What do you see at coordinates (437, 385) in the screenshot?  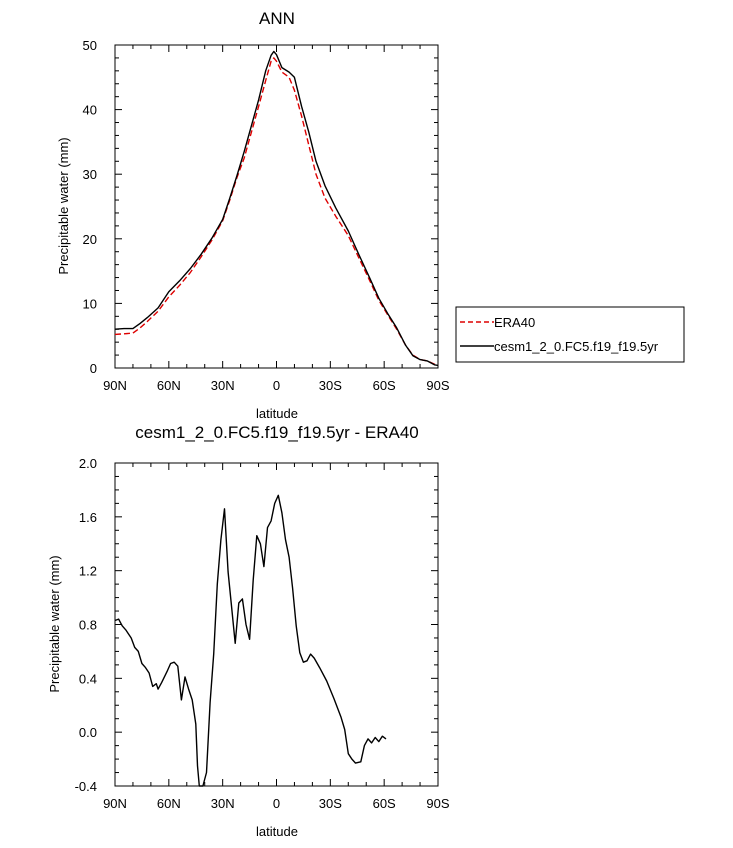 I see `top-x-tick-label: 90S` at bounding box center [437, 385].